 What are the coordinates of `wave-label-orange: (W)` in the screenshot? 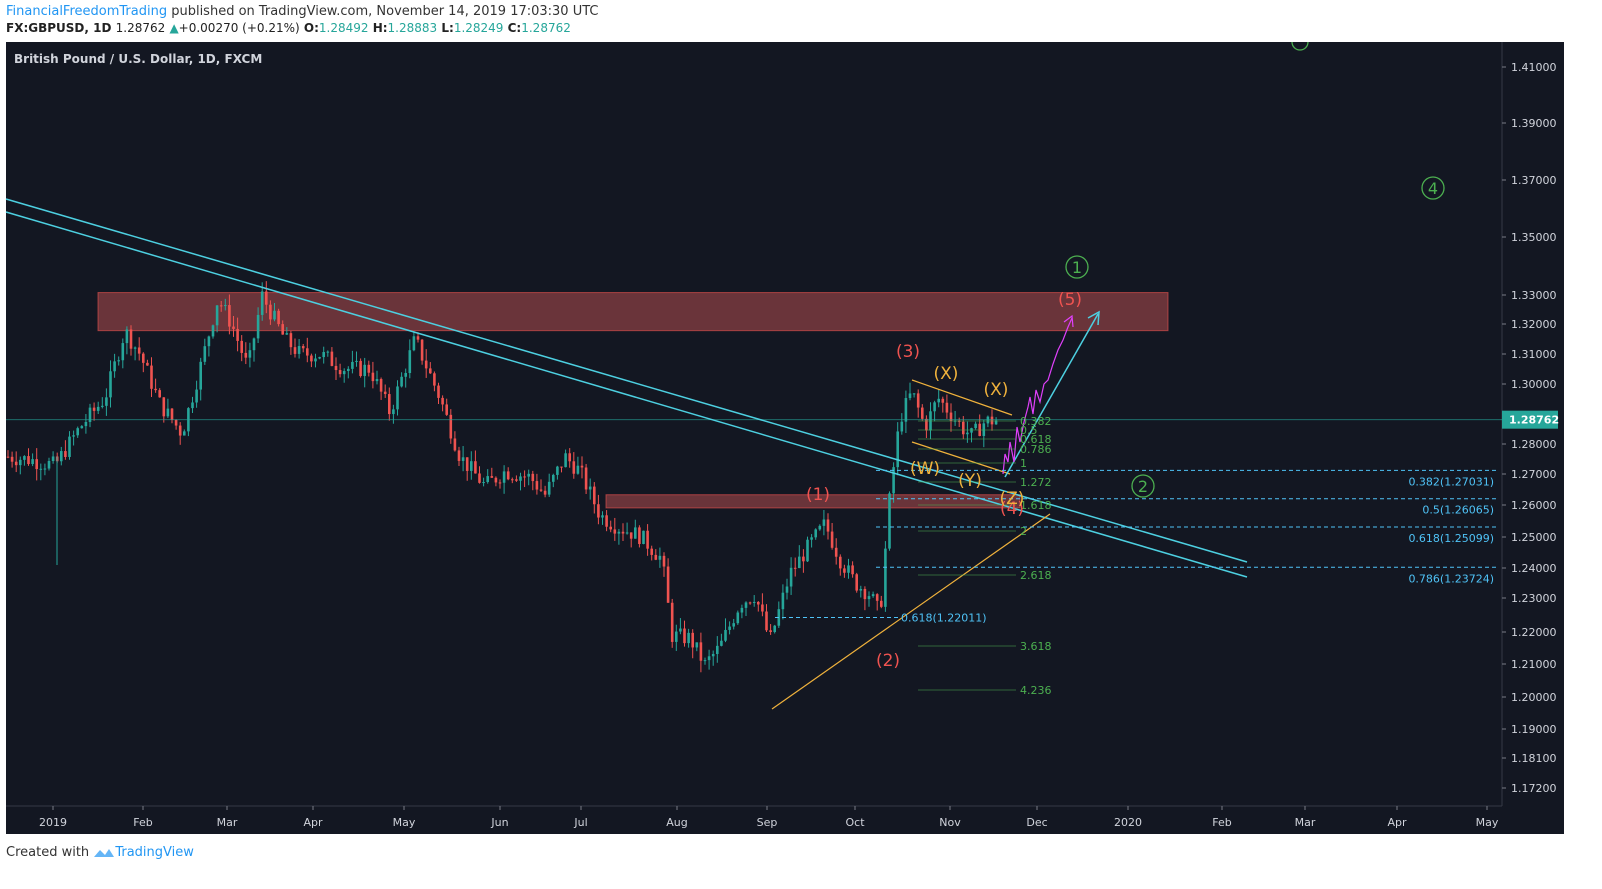 It's located at (925, 469).